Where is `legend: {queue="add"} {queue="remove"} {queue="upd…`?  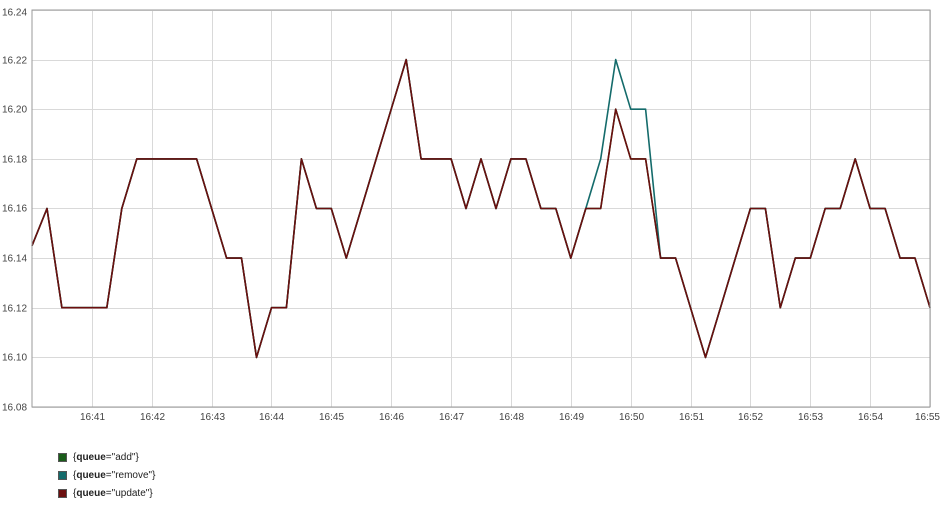 legend: {queue="add"} {queue="remove"} {queue="upd… is located at coordinates (106, 475).